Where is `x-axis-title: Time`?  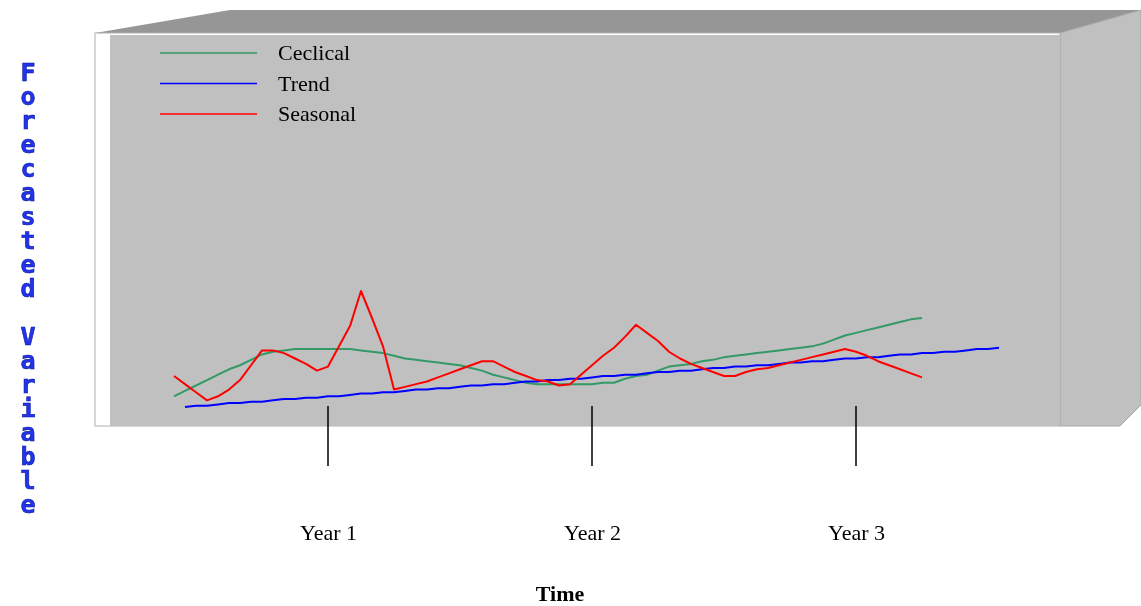 x-axis-title: Time is located at coordinates (560, 593).